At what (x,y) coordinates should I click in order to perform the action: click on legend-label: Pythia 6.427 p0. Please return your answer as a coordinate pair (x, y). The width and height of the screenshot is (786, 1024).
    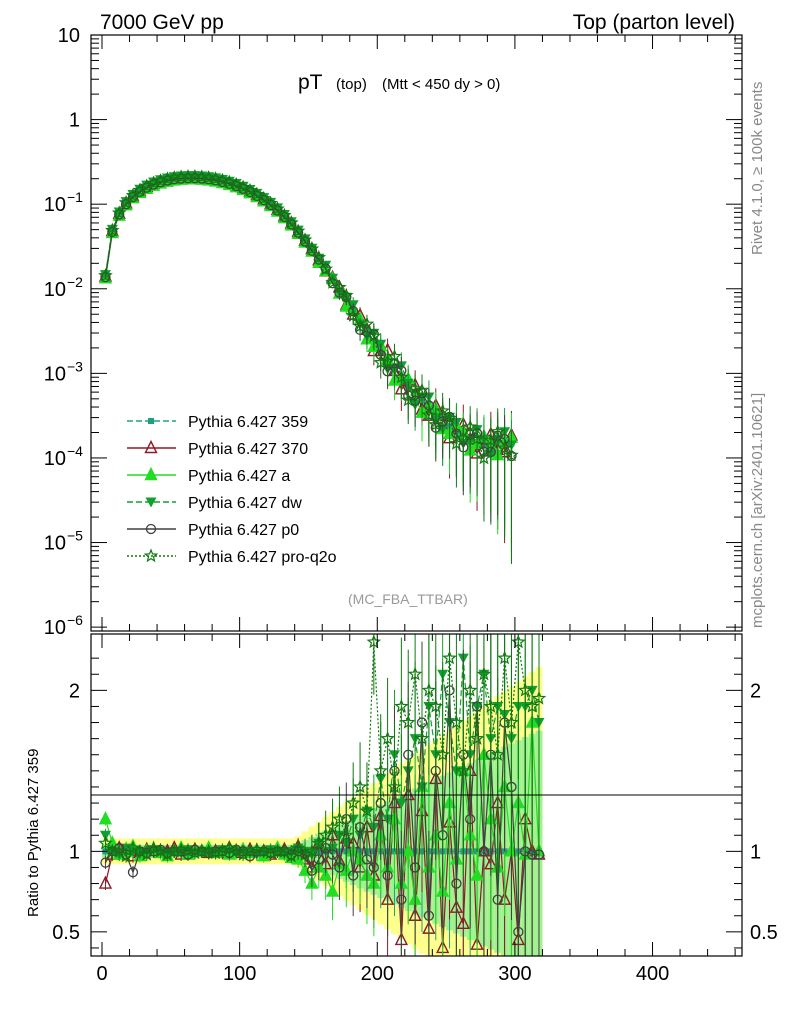
    Looking at the image, I should click on (243, 530).